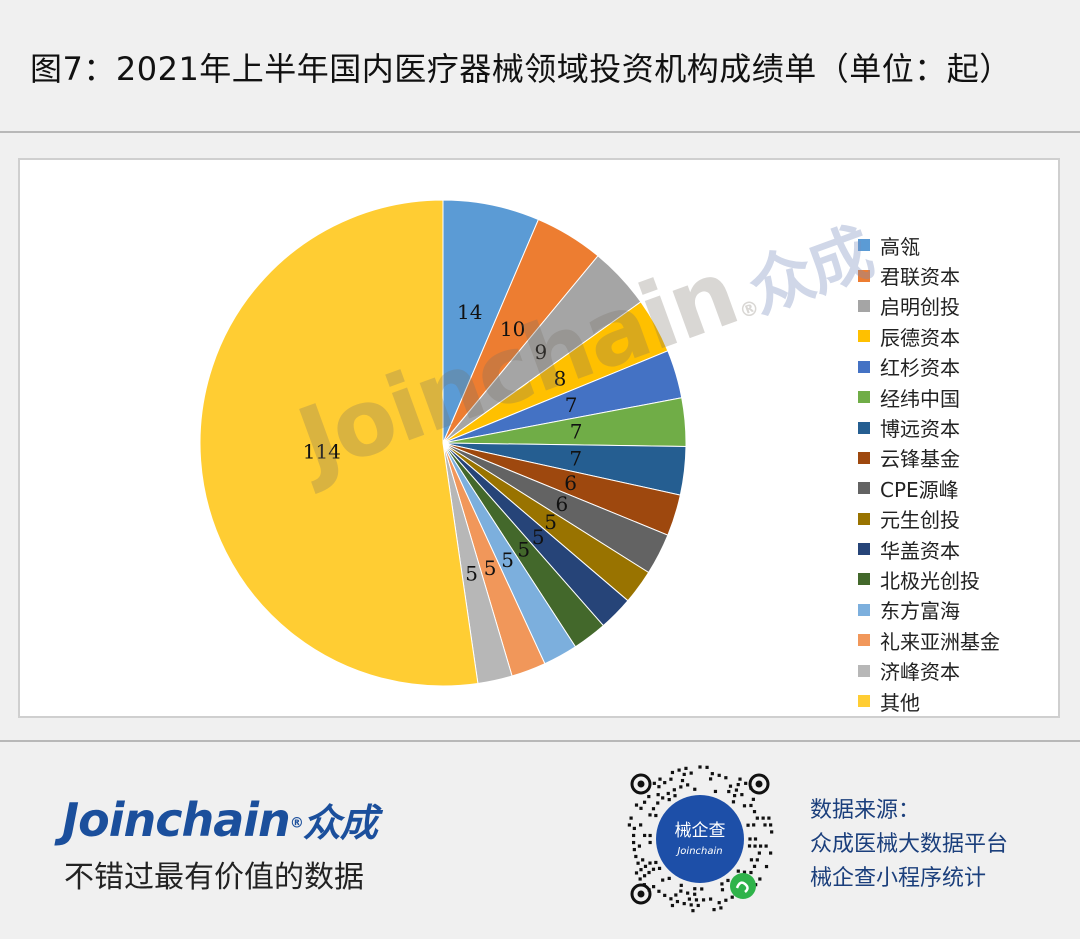 The image size is (1080, 939). What do you see at coordinates (340, 823) in the screenshot?
I see `brand-cn: 众成` at bounding box center [340, 823].